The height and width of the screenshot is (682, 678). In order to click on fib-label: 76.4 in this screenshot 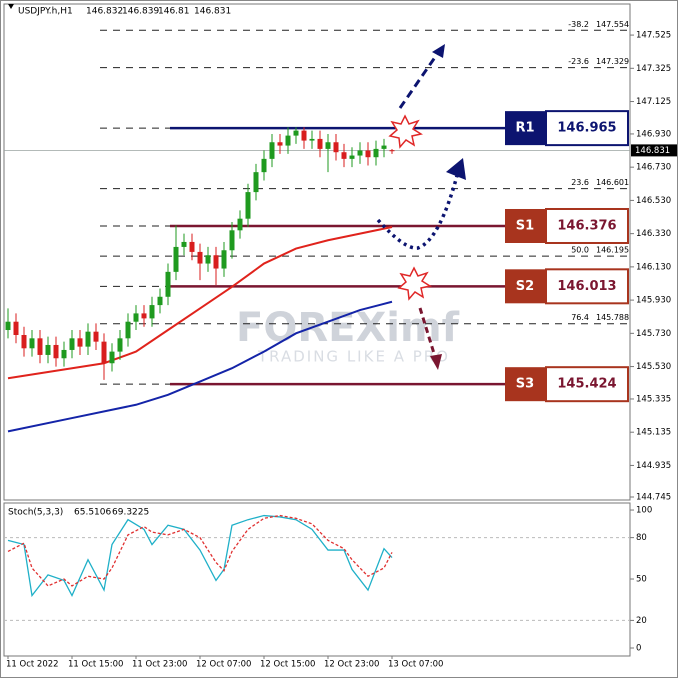, I will do `click(580, 317)`.